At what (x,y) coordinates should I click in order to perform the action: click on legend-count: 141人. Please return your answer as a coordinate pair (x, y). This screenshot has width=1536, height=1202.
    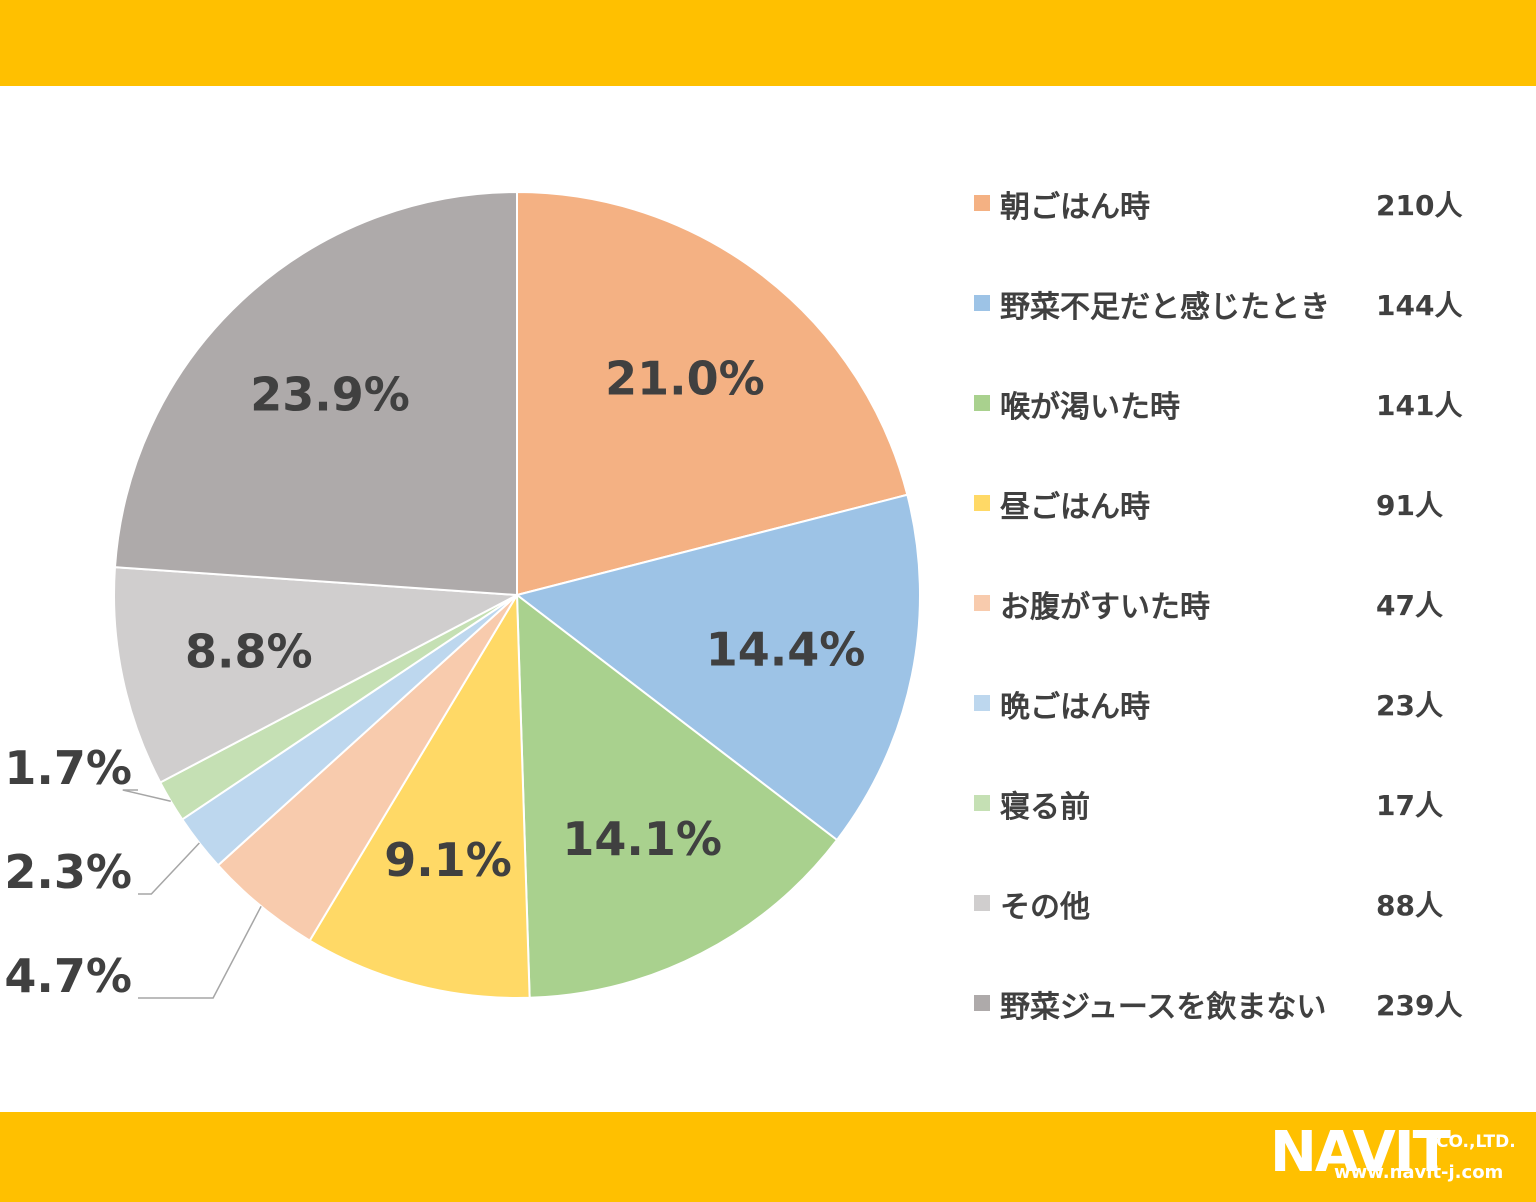
    Looking at the image, I should click on (1419, 405).